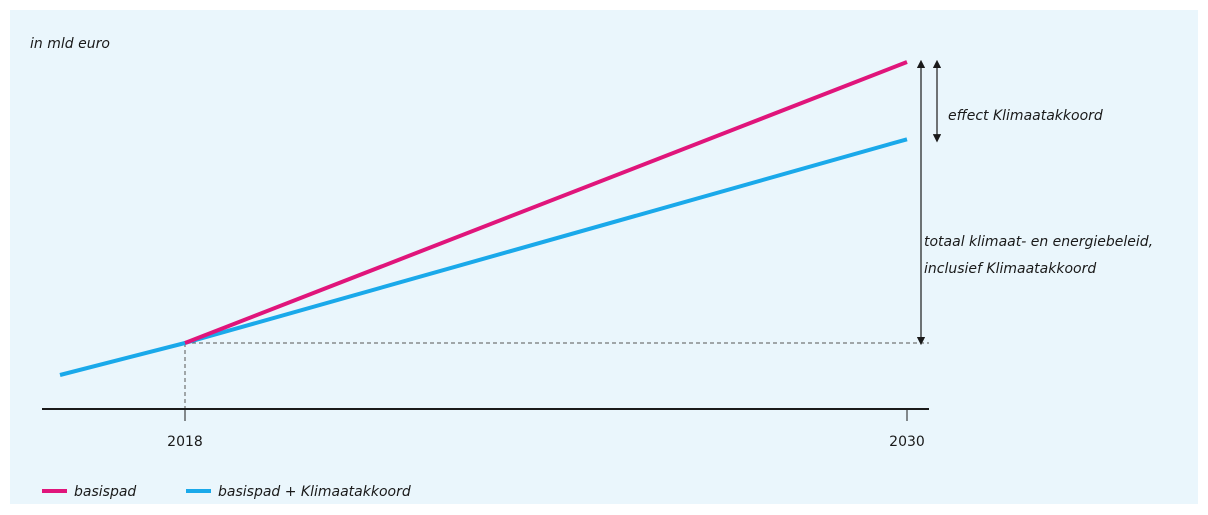 This screenshot has height=515, width=1208. Describe the element at coordinates (105, 492) in the screenshot. I see `legend-label-basispad: basispad` at that location.